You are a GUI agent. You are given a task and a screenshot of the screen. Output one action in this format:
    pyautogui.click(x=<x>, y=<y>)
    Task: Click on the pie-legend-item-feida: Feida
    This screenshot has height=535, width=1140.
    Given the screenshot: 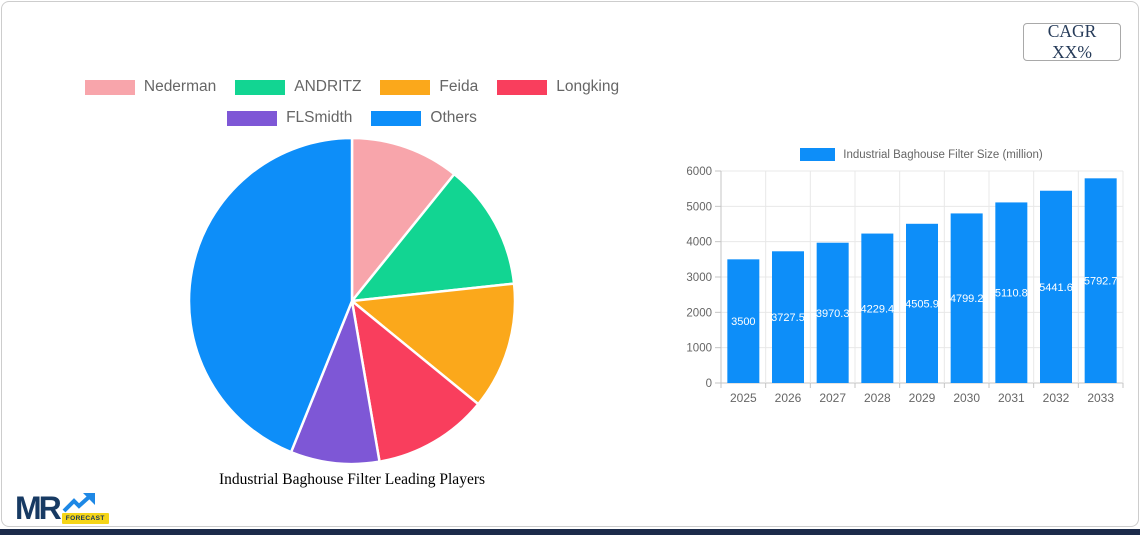 What is the action you would take?
    pyautogui.click(x=429, y=87)
    